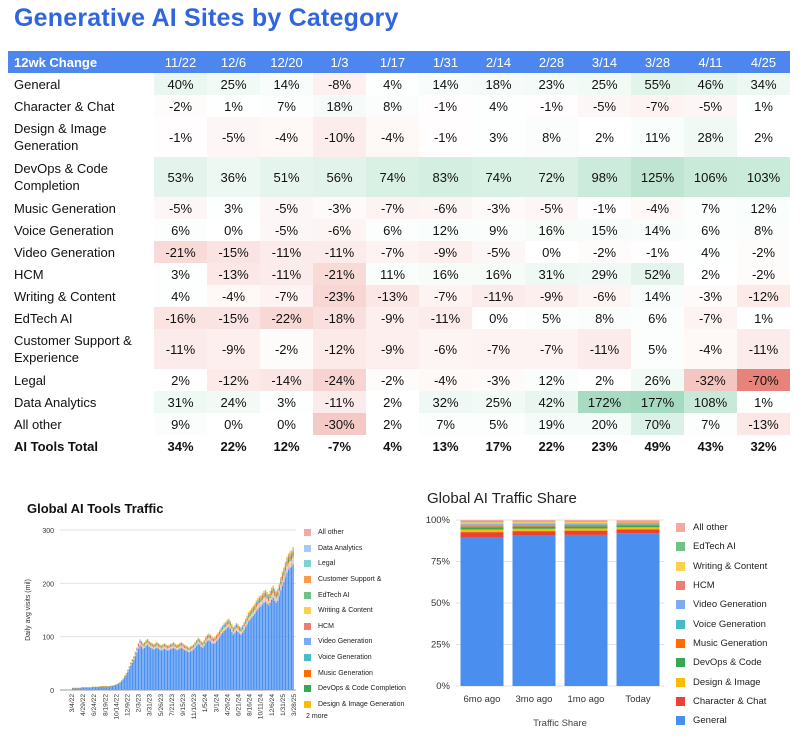 Image resolution: width=800 pixels, height=744 pixels. Describe the element at coordinates (680, 721) in the screenshot. I see `legend-swatch` at that location.